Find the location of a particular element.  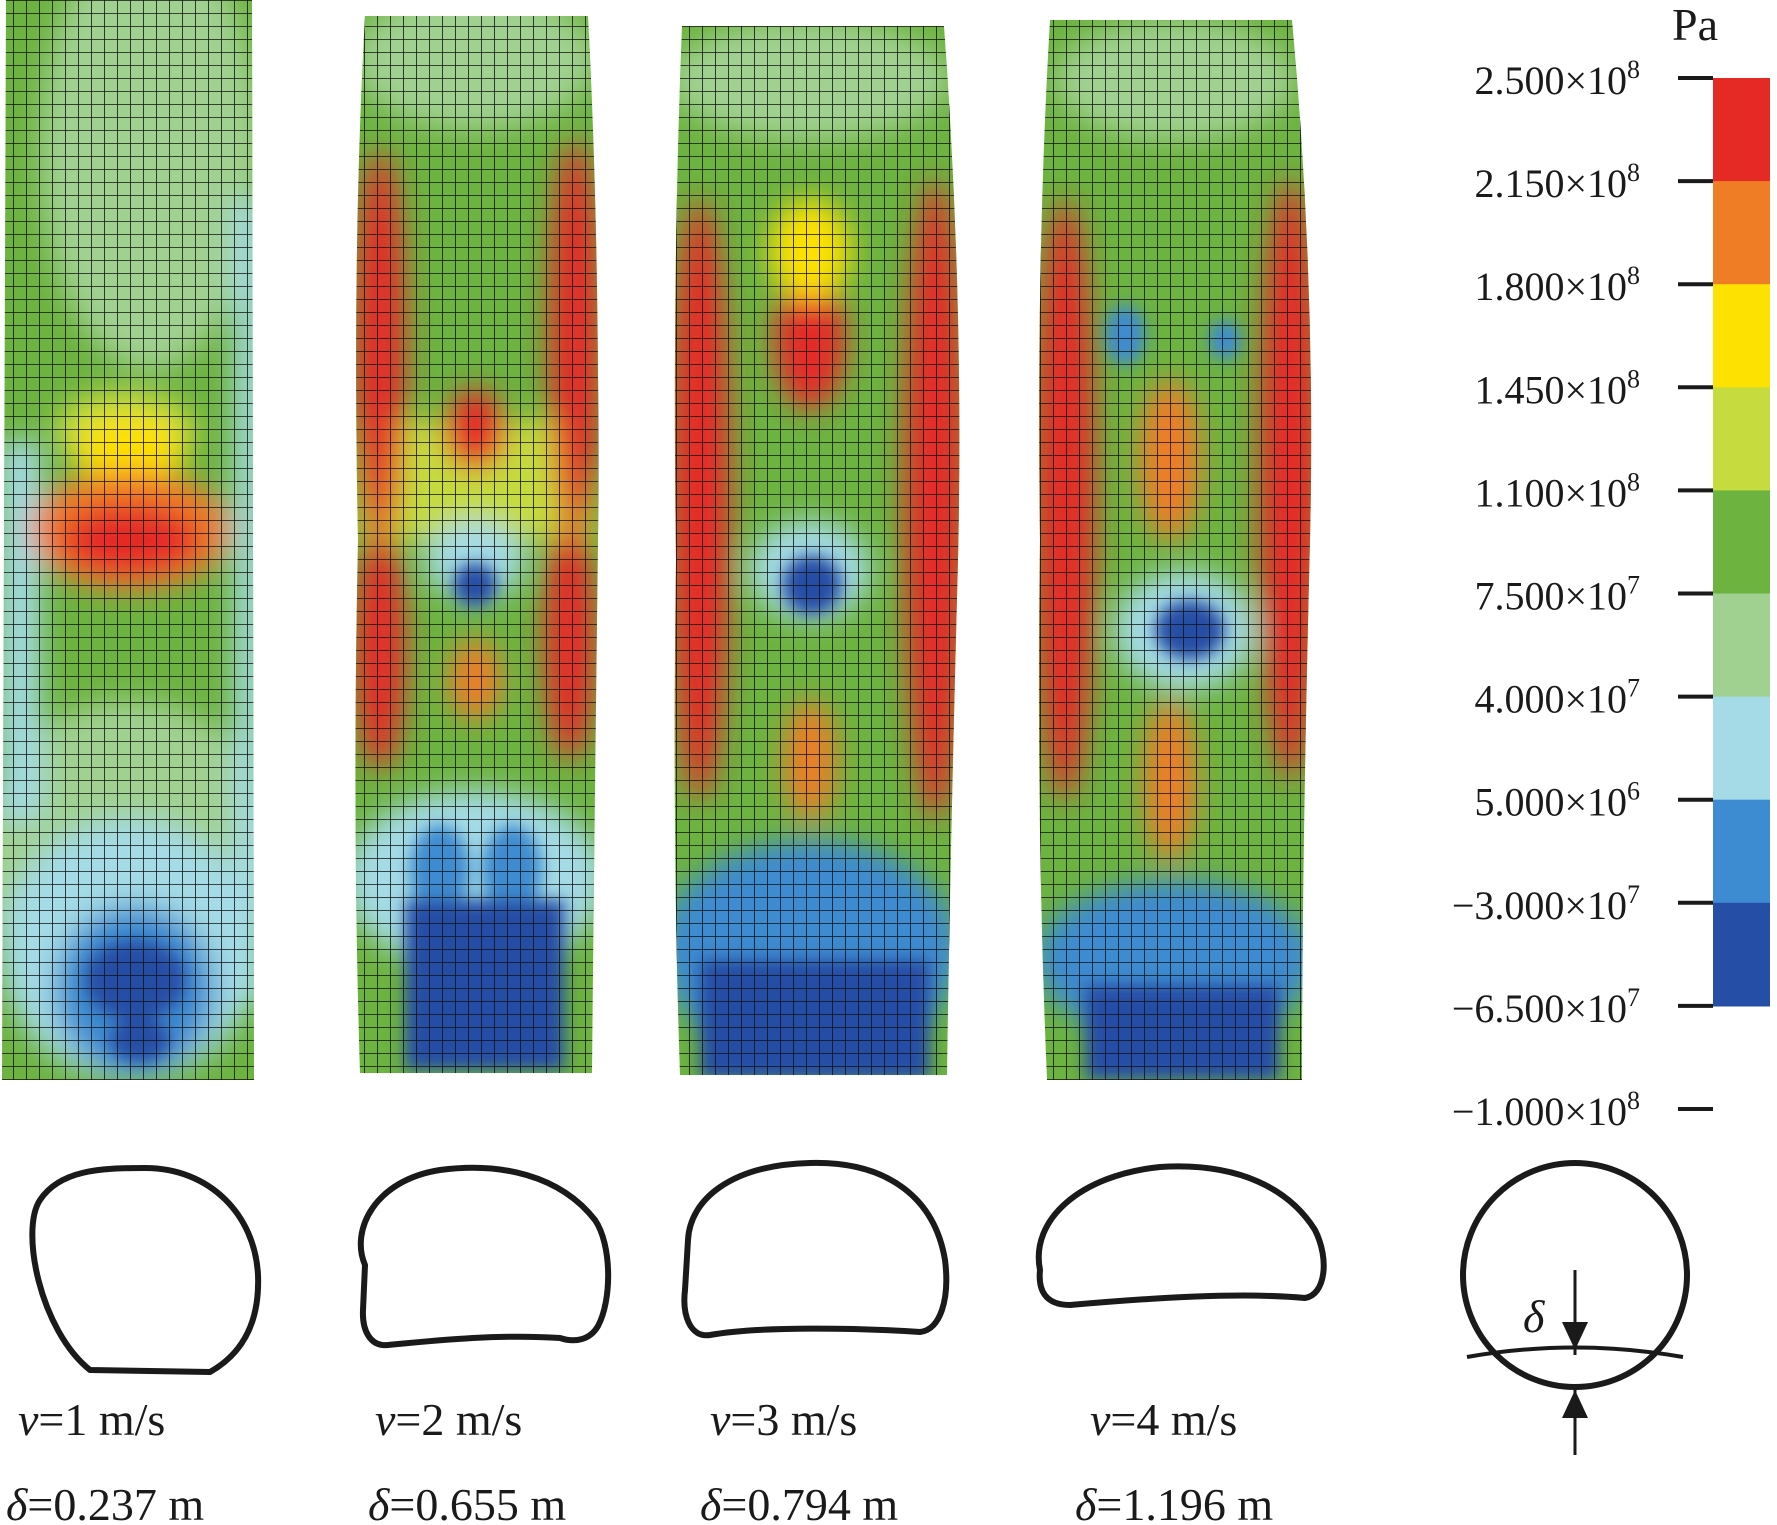

legend-tick-label-6: 7.500×10⁷ is located at coordinates (1557, 595).